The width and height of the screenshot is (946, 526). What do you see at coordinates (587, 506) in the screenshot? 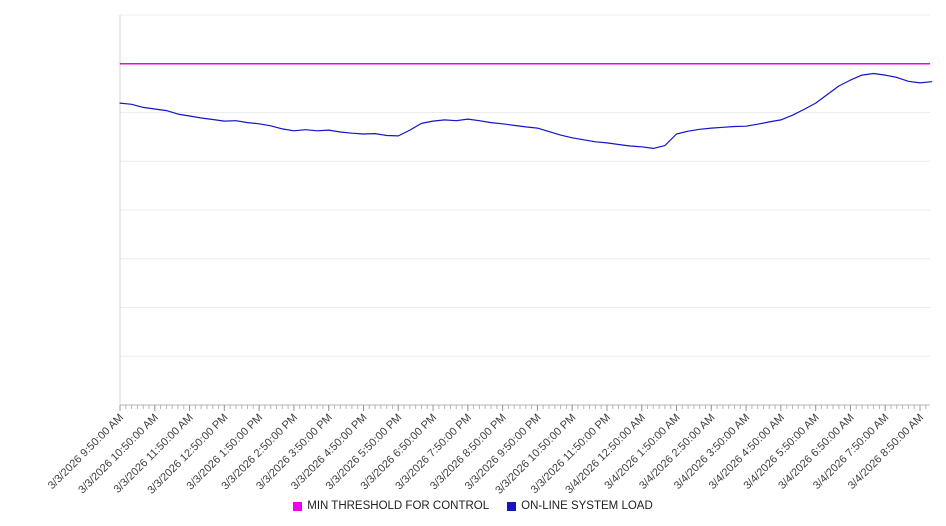
I see `legend-label-load: ON-LINE SYSTEM LOAD` at bounding box center [587, 506].